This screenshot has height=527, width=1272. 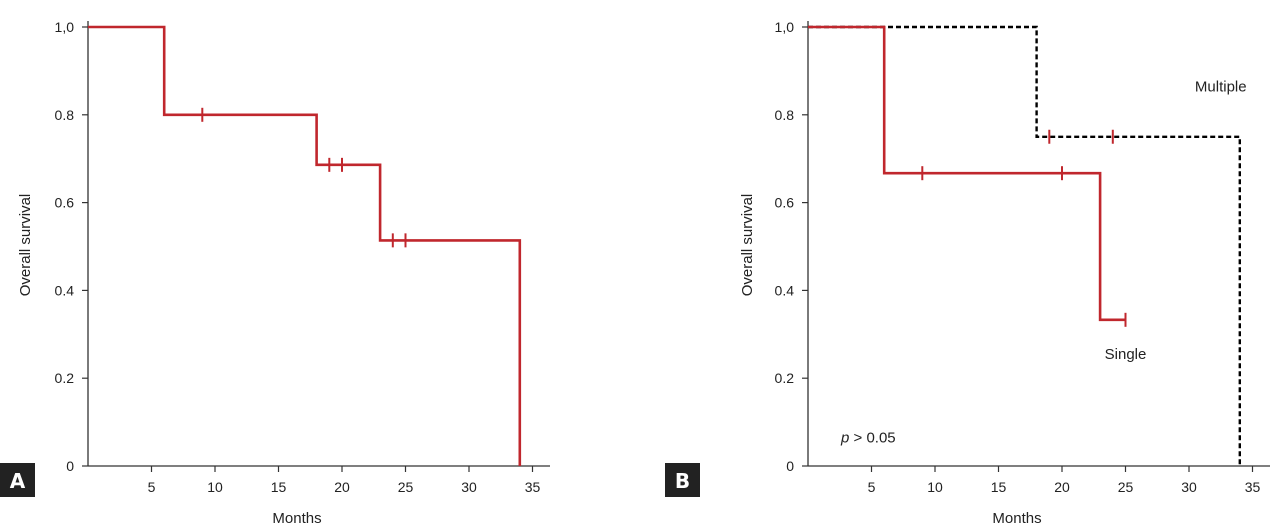 I want to click on annotation-single: Single, so click(x=1126, y=354).